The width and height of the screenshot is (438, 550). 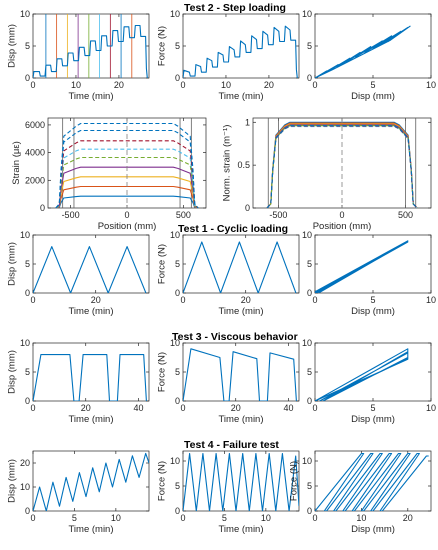 I want to click on test2-title: Test 2 - Step loading, so click(x=235, y=8).